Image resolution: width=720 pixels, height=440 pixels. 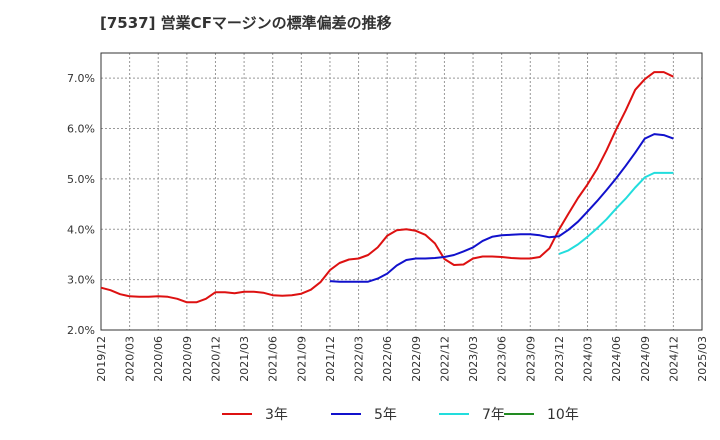 What do you see at coordinates (385, 415) in the screenshot?
I see `legend-label: 5年` at bounding box center [385, 415].